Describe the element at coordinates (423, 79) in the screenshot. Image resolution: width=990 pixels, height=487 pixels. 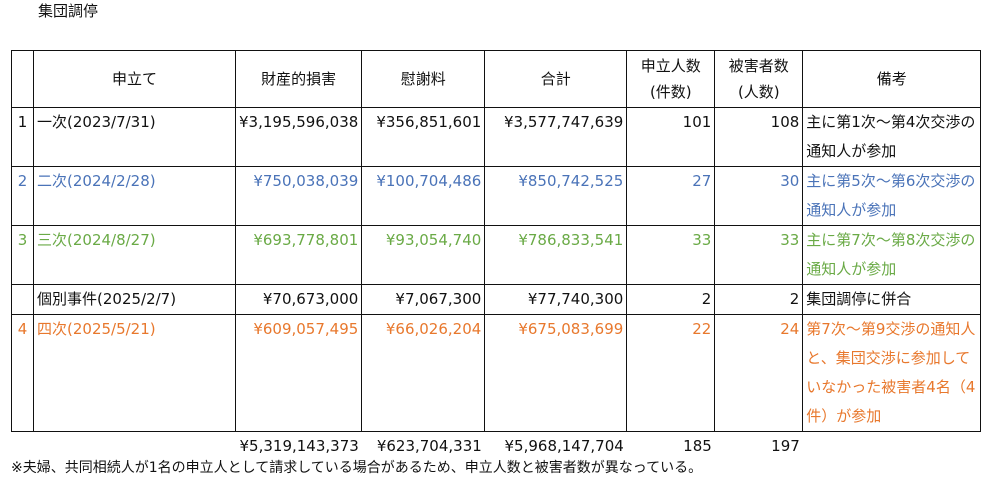
I see `header-solatium: 慰謝料` at that location.